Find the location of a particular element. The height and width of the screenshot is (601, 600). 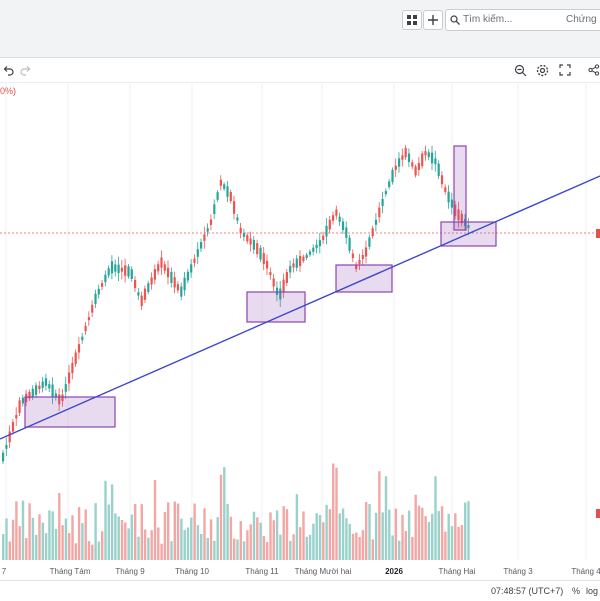

layout-button is located at coordinates (412, 20).